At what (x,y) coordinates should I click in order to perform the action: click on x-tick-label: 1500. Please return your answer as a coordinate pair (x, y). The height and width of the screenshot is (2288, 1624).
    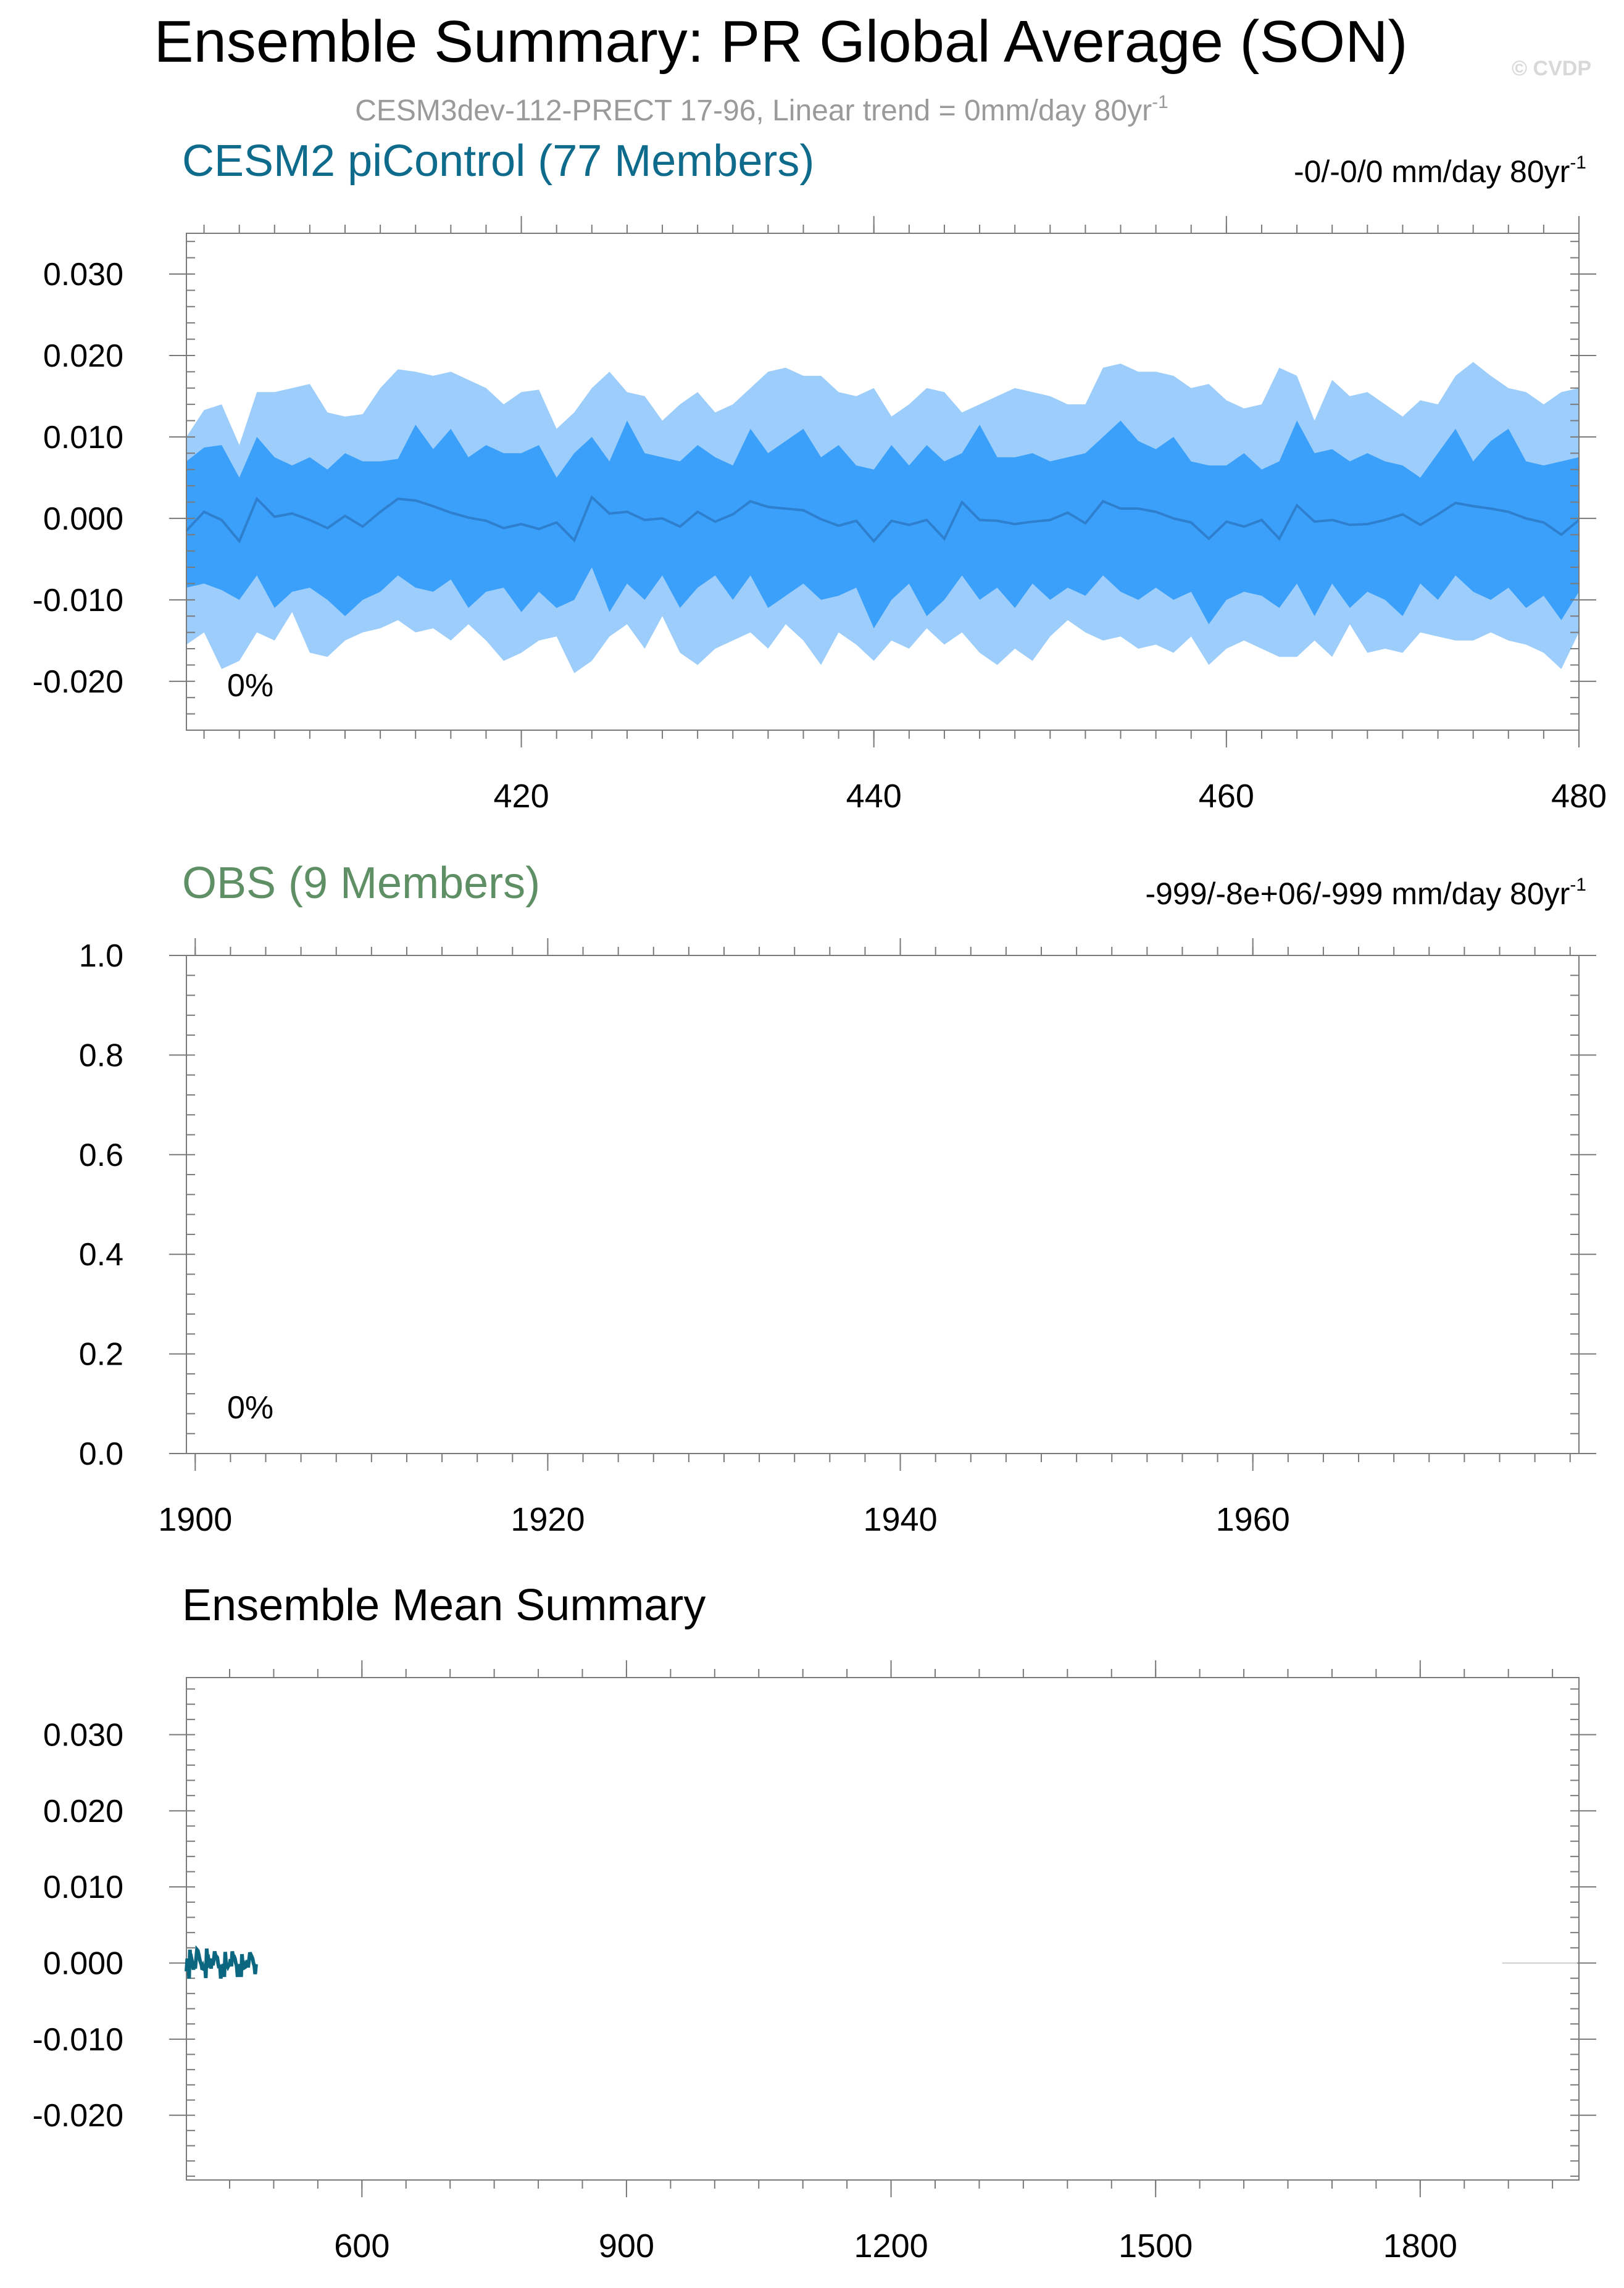
    Looking at the image, I should click on (1155, 2246).